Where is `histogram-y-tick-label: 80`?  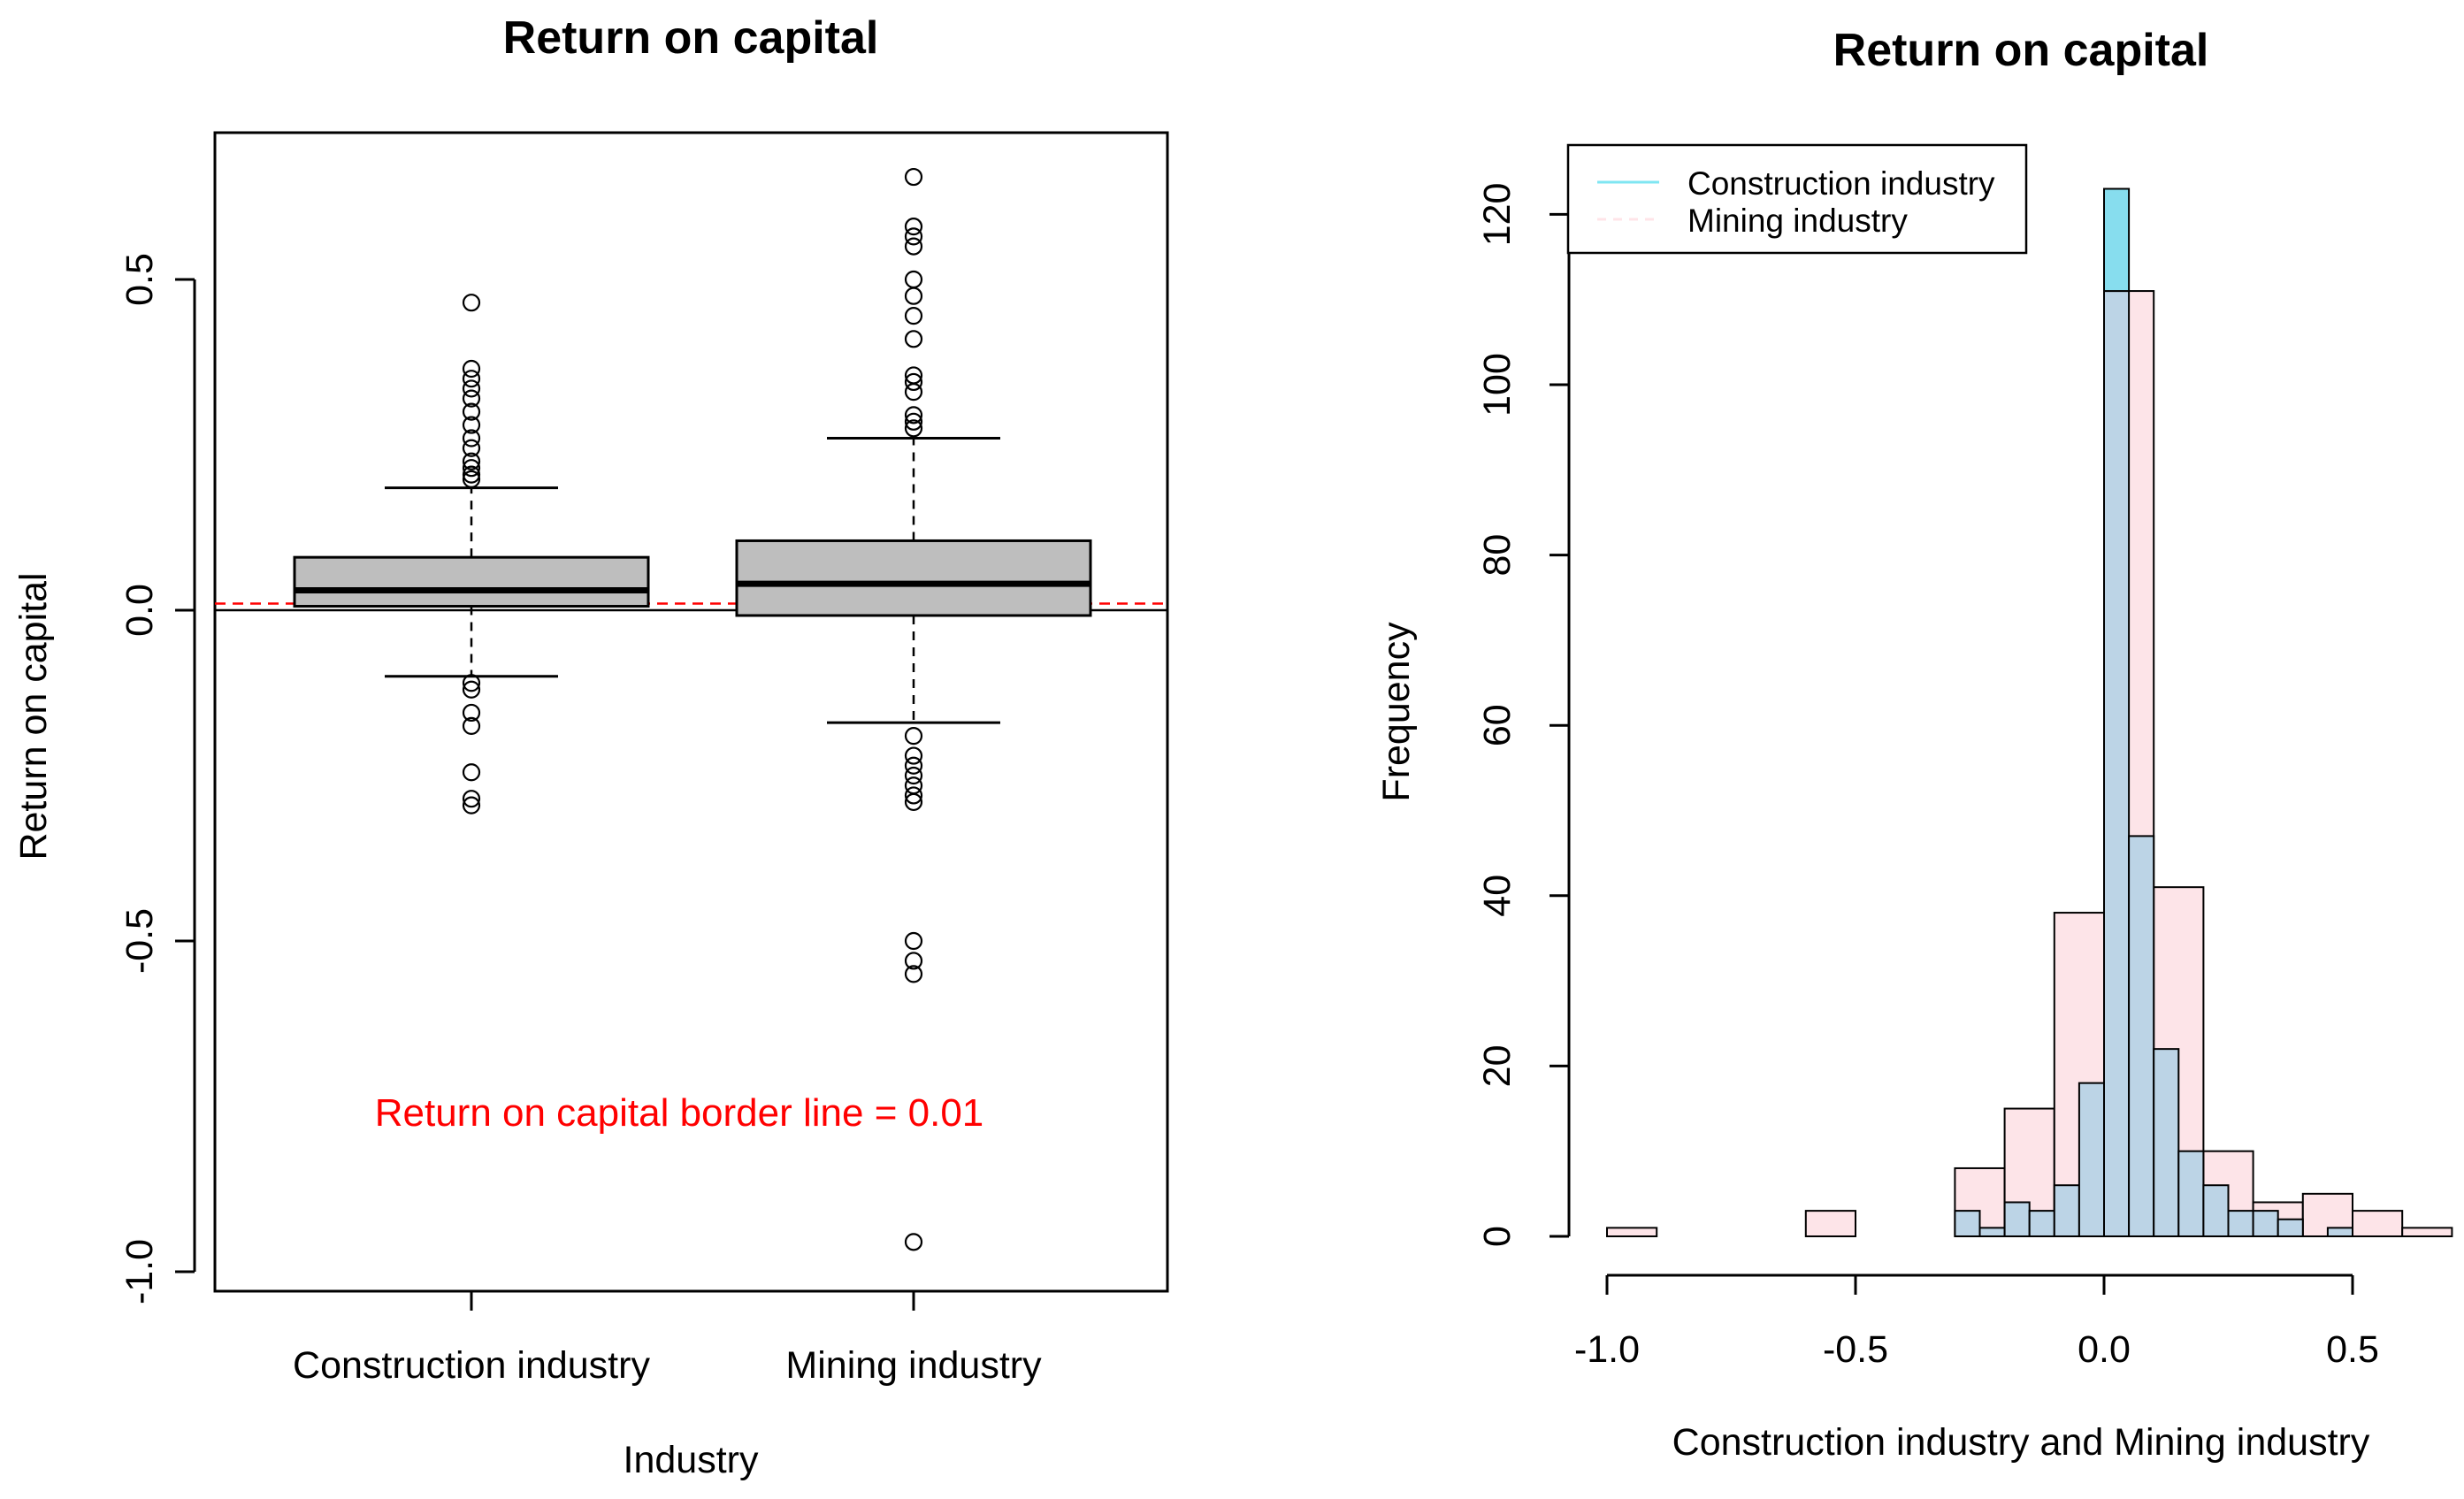 histogram-y-tick-label: 80 is located at coordinates (1497, 555).